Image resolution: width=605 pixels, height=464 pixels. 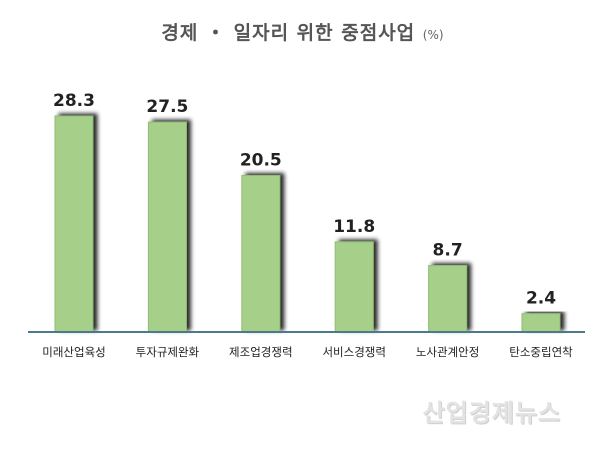 I want to click on watermark-logo: 산업경제뉴스, so click(x=491, y=413).